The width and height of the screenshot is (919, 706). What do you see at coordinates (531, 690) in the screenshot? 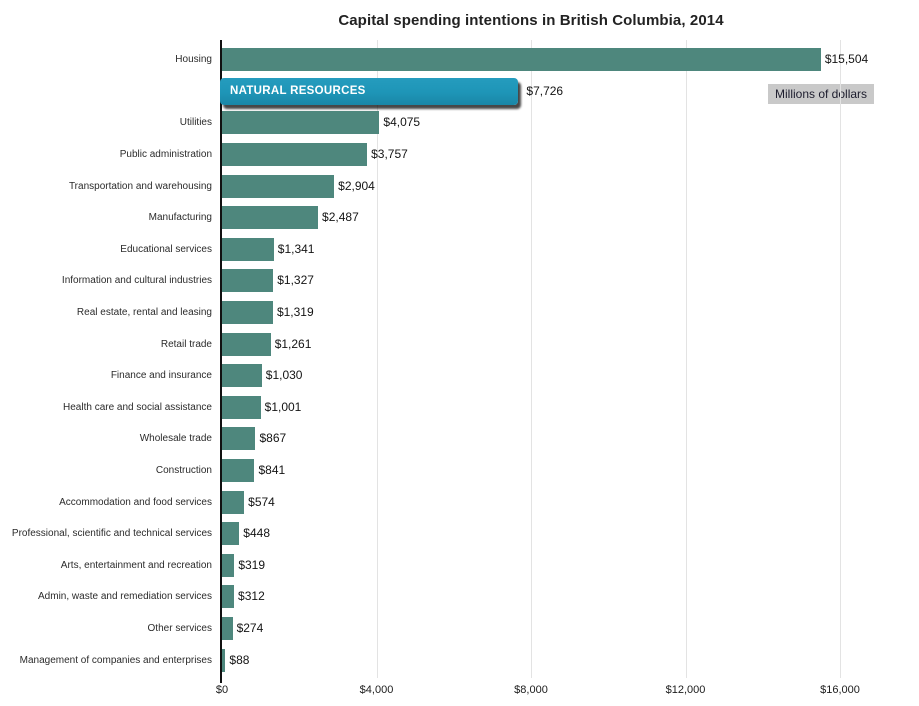
I see `x-tick-label: $8,000` at bounding box center [531, 690].